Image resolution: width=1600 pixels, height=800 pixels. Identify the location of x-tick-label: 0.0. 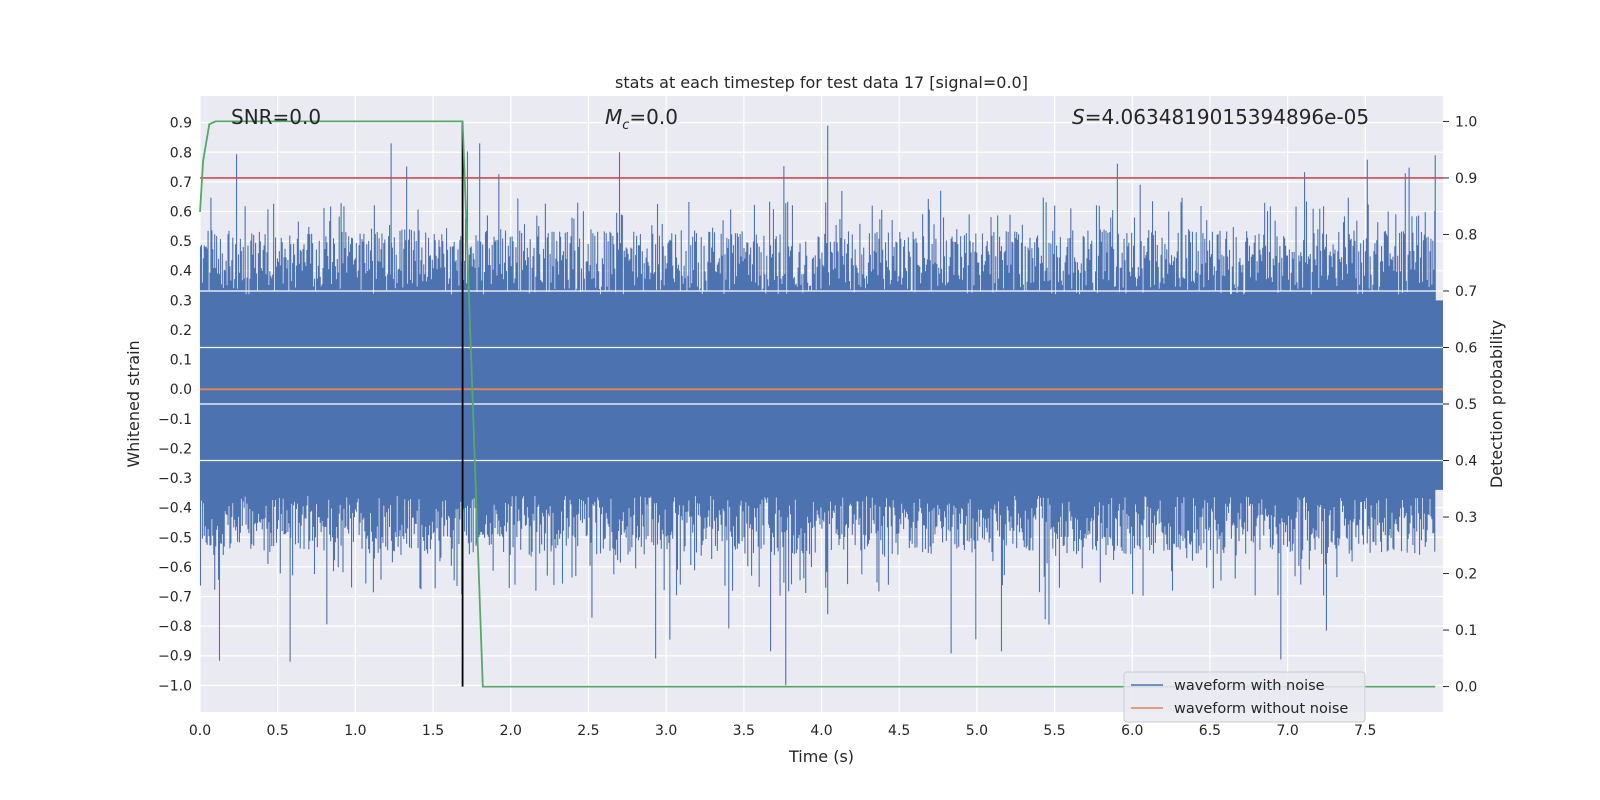
(200, 731).